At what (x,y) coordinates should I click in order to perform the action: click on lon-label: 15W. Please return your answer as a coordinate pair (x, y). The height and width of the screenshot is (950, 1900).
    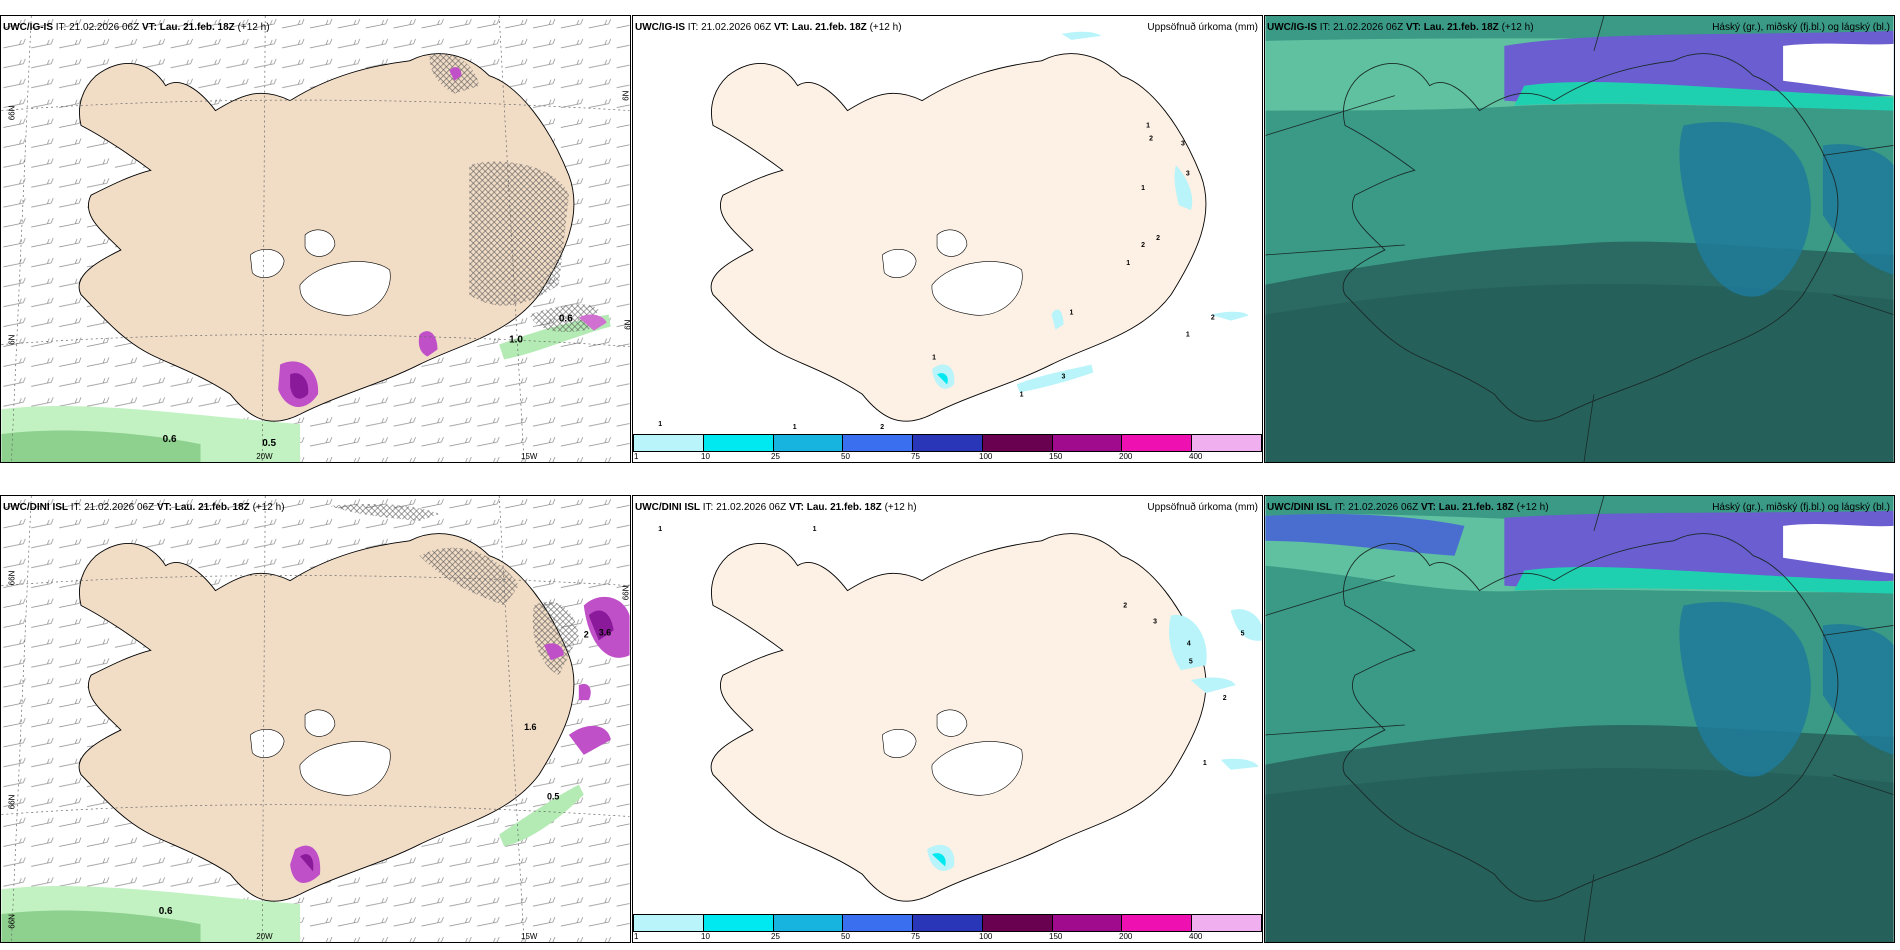
    Looking at the image, I should click on (529, 936).